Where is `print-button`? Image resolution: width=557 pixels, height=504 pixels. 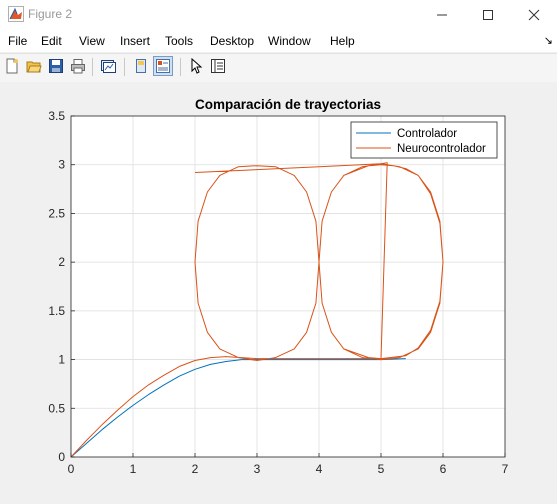
print-button is located at coordinates (78, 66).